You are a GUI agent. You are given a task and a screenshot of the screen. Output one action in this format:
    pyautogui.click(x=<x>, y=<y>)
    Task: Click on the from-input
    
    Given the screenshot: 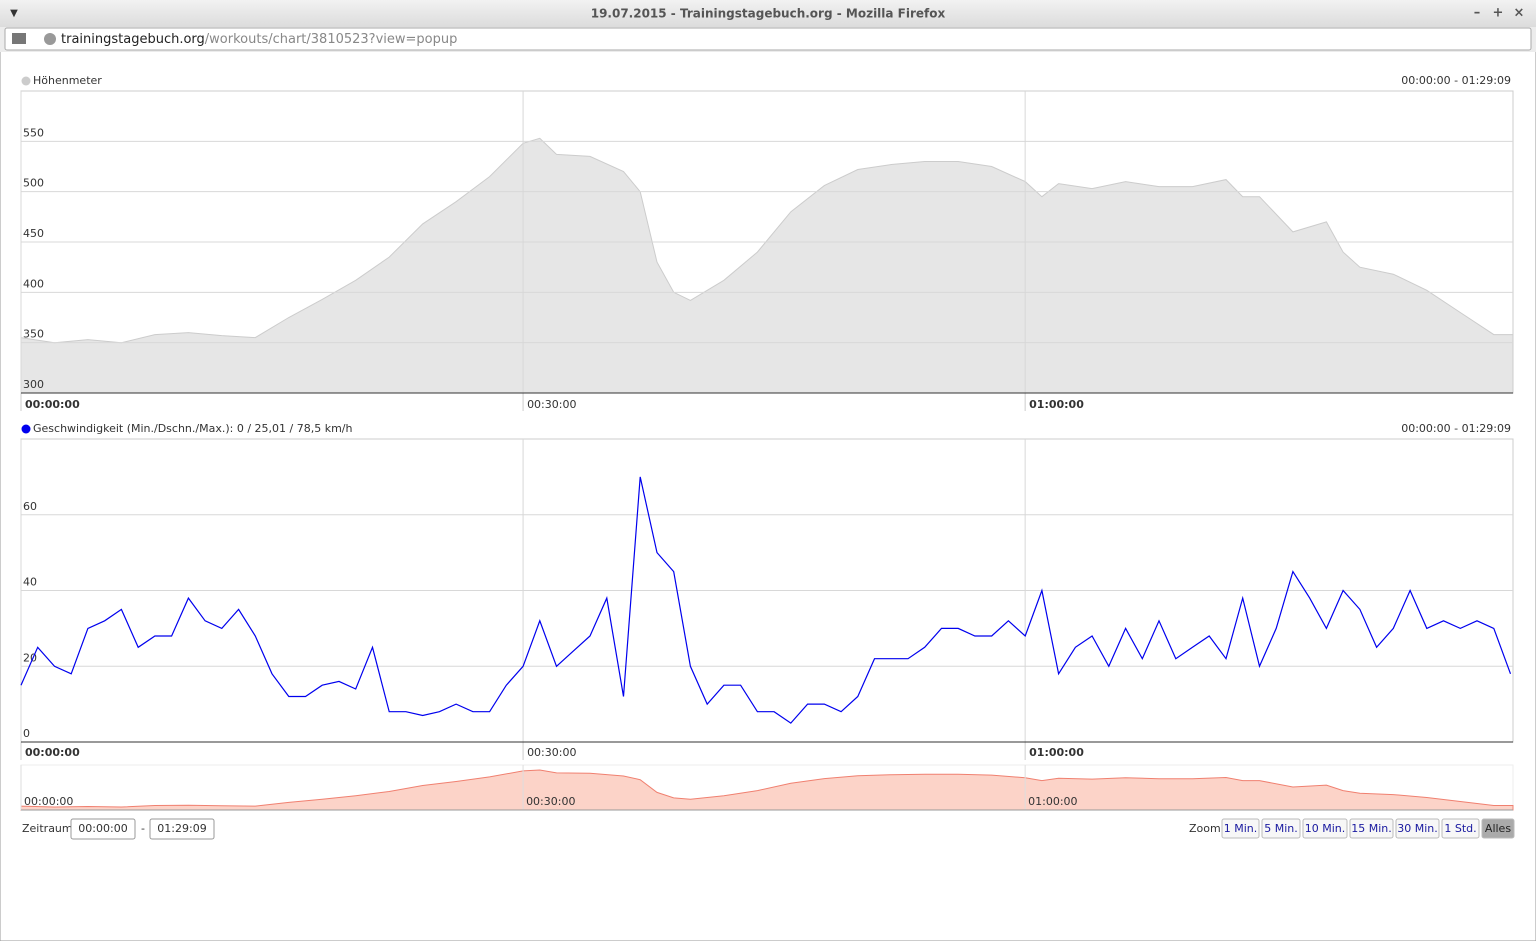 What is the action you would take?
    pyautogui.click(x=103, y=829)
    